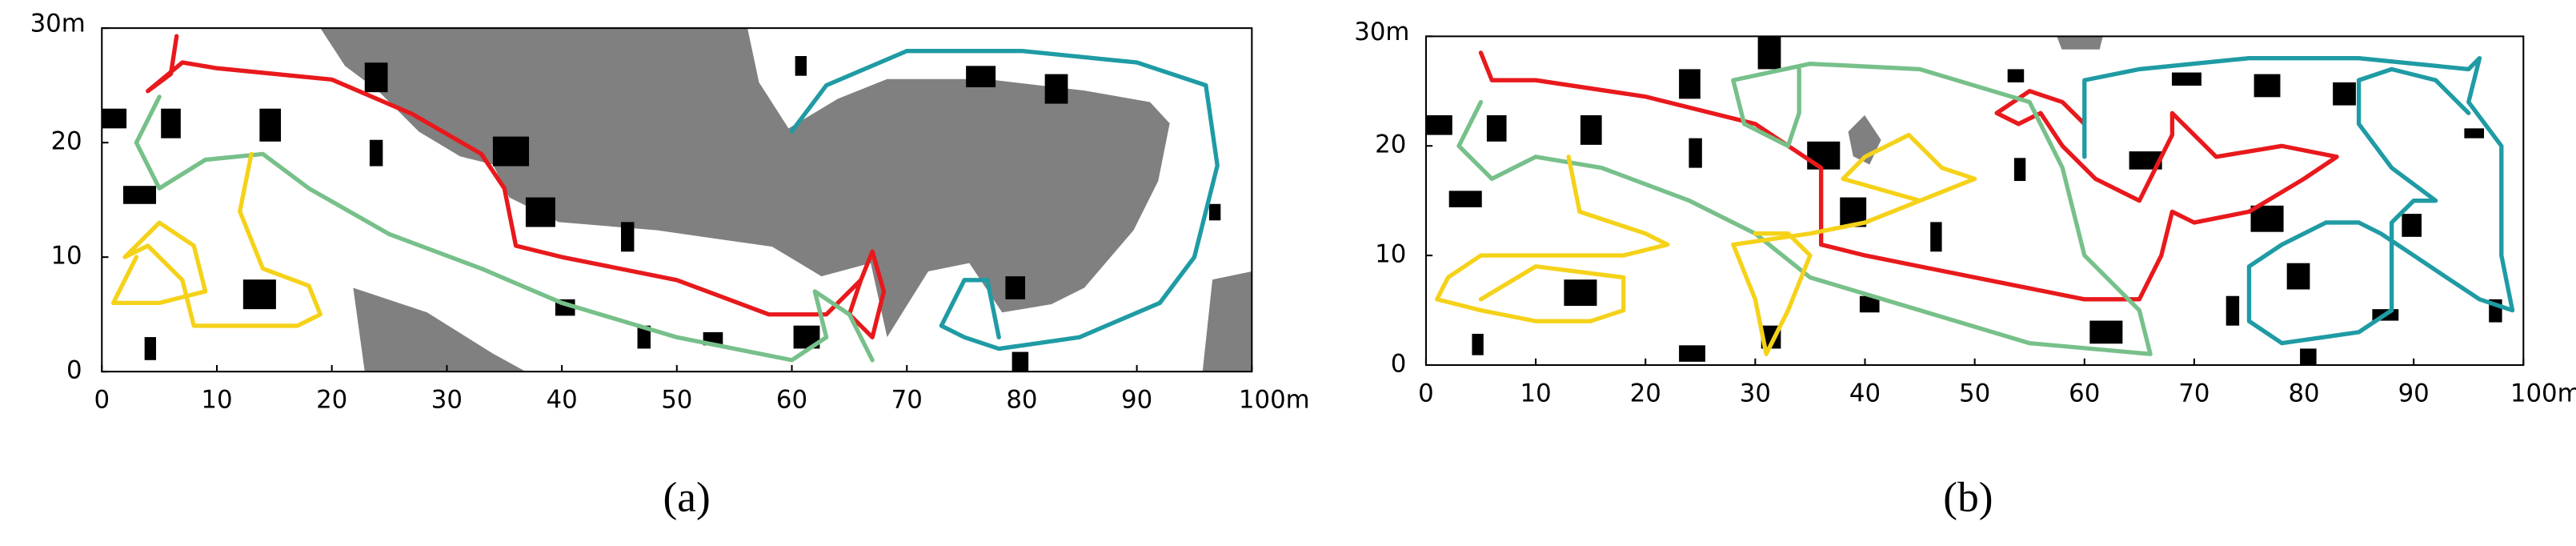 This screenshot has height=546, width=2576. Describe the element at coordinates (1968, 497) in the screenshot. I see `caption: (b)` at that location.